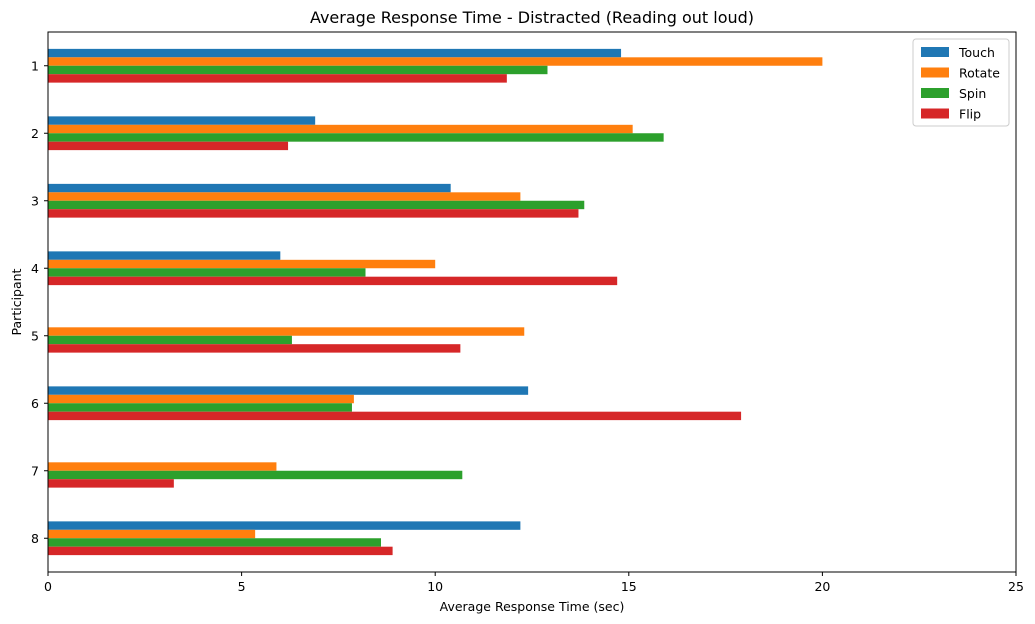 Image resolution: width=1035 pixels, height=624 pixels. What do you see at coordinates (534, 583) in the screenshot?
I see `x-axis-ticks: 0 5 10 15 20 25` at bounding box center [534, 583].